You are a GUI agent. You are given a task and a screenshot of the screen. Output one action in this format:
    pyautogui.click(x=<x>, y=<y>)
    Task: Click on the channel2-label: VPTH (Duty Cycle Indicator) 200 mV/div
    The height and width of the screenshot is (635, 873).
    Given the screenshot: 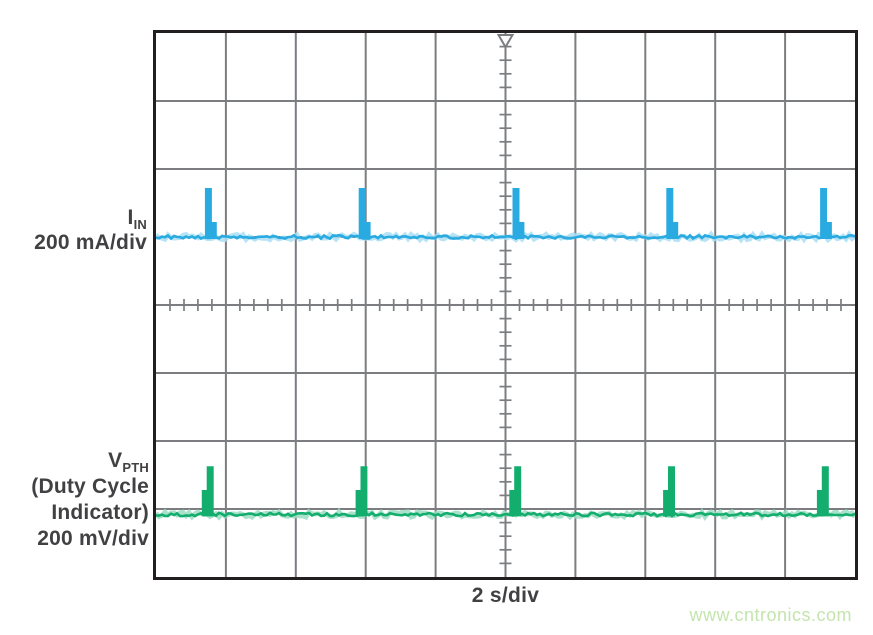 What is the action you would take?
    pyautogui.click(x=74, y=500)
    